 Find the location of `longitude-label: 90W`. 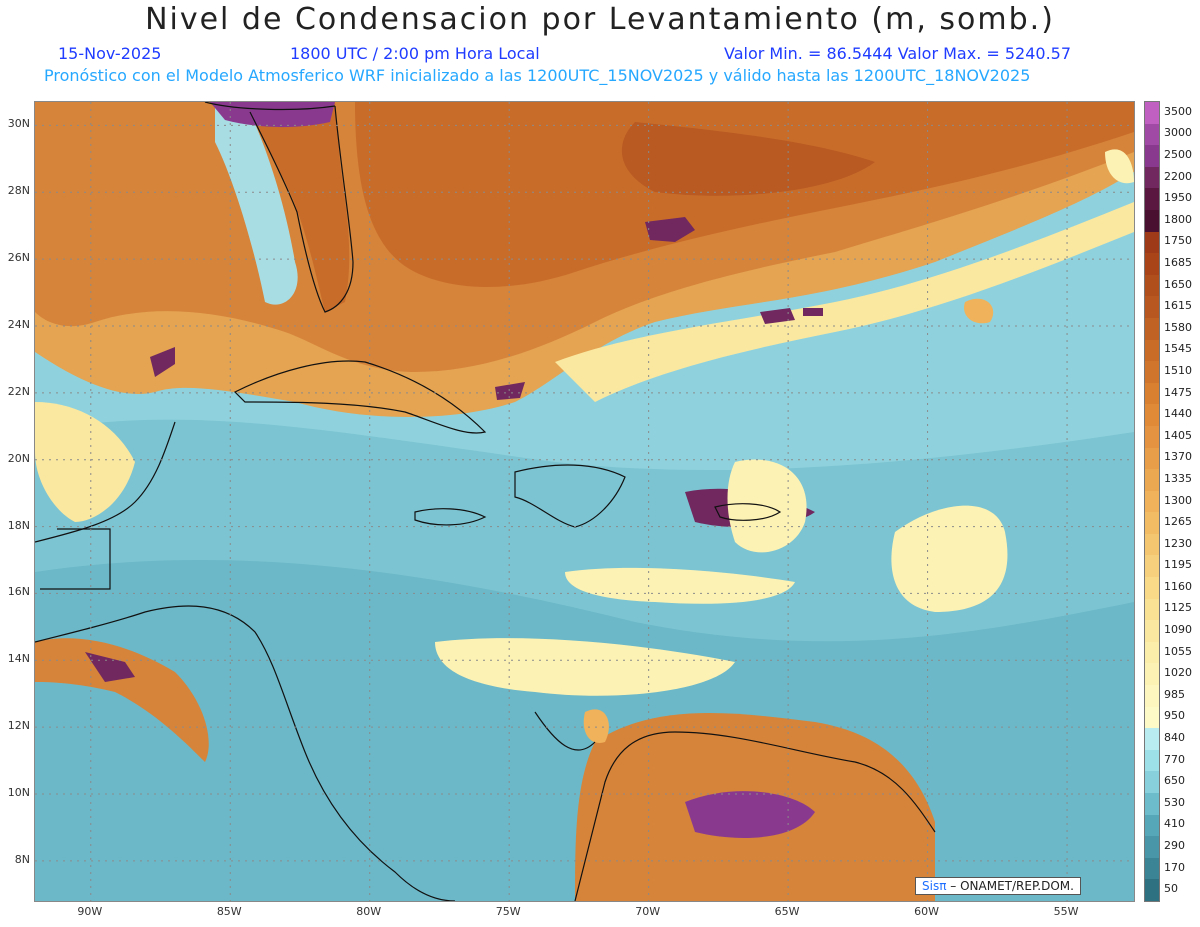

longitude-label: 90W is located at coordinates (90, 911).